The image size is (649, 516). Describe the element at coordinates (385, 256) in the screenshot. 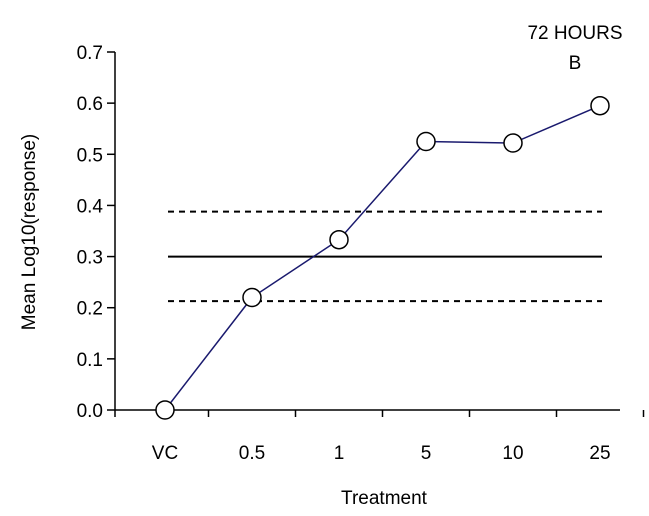

I see `reference-lines` at that location.